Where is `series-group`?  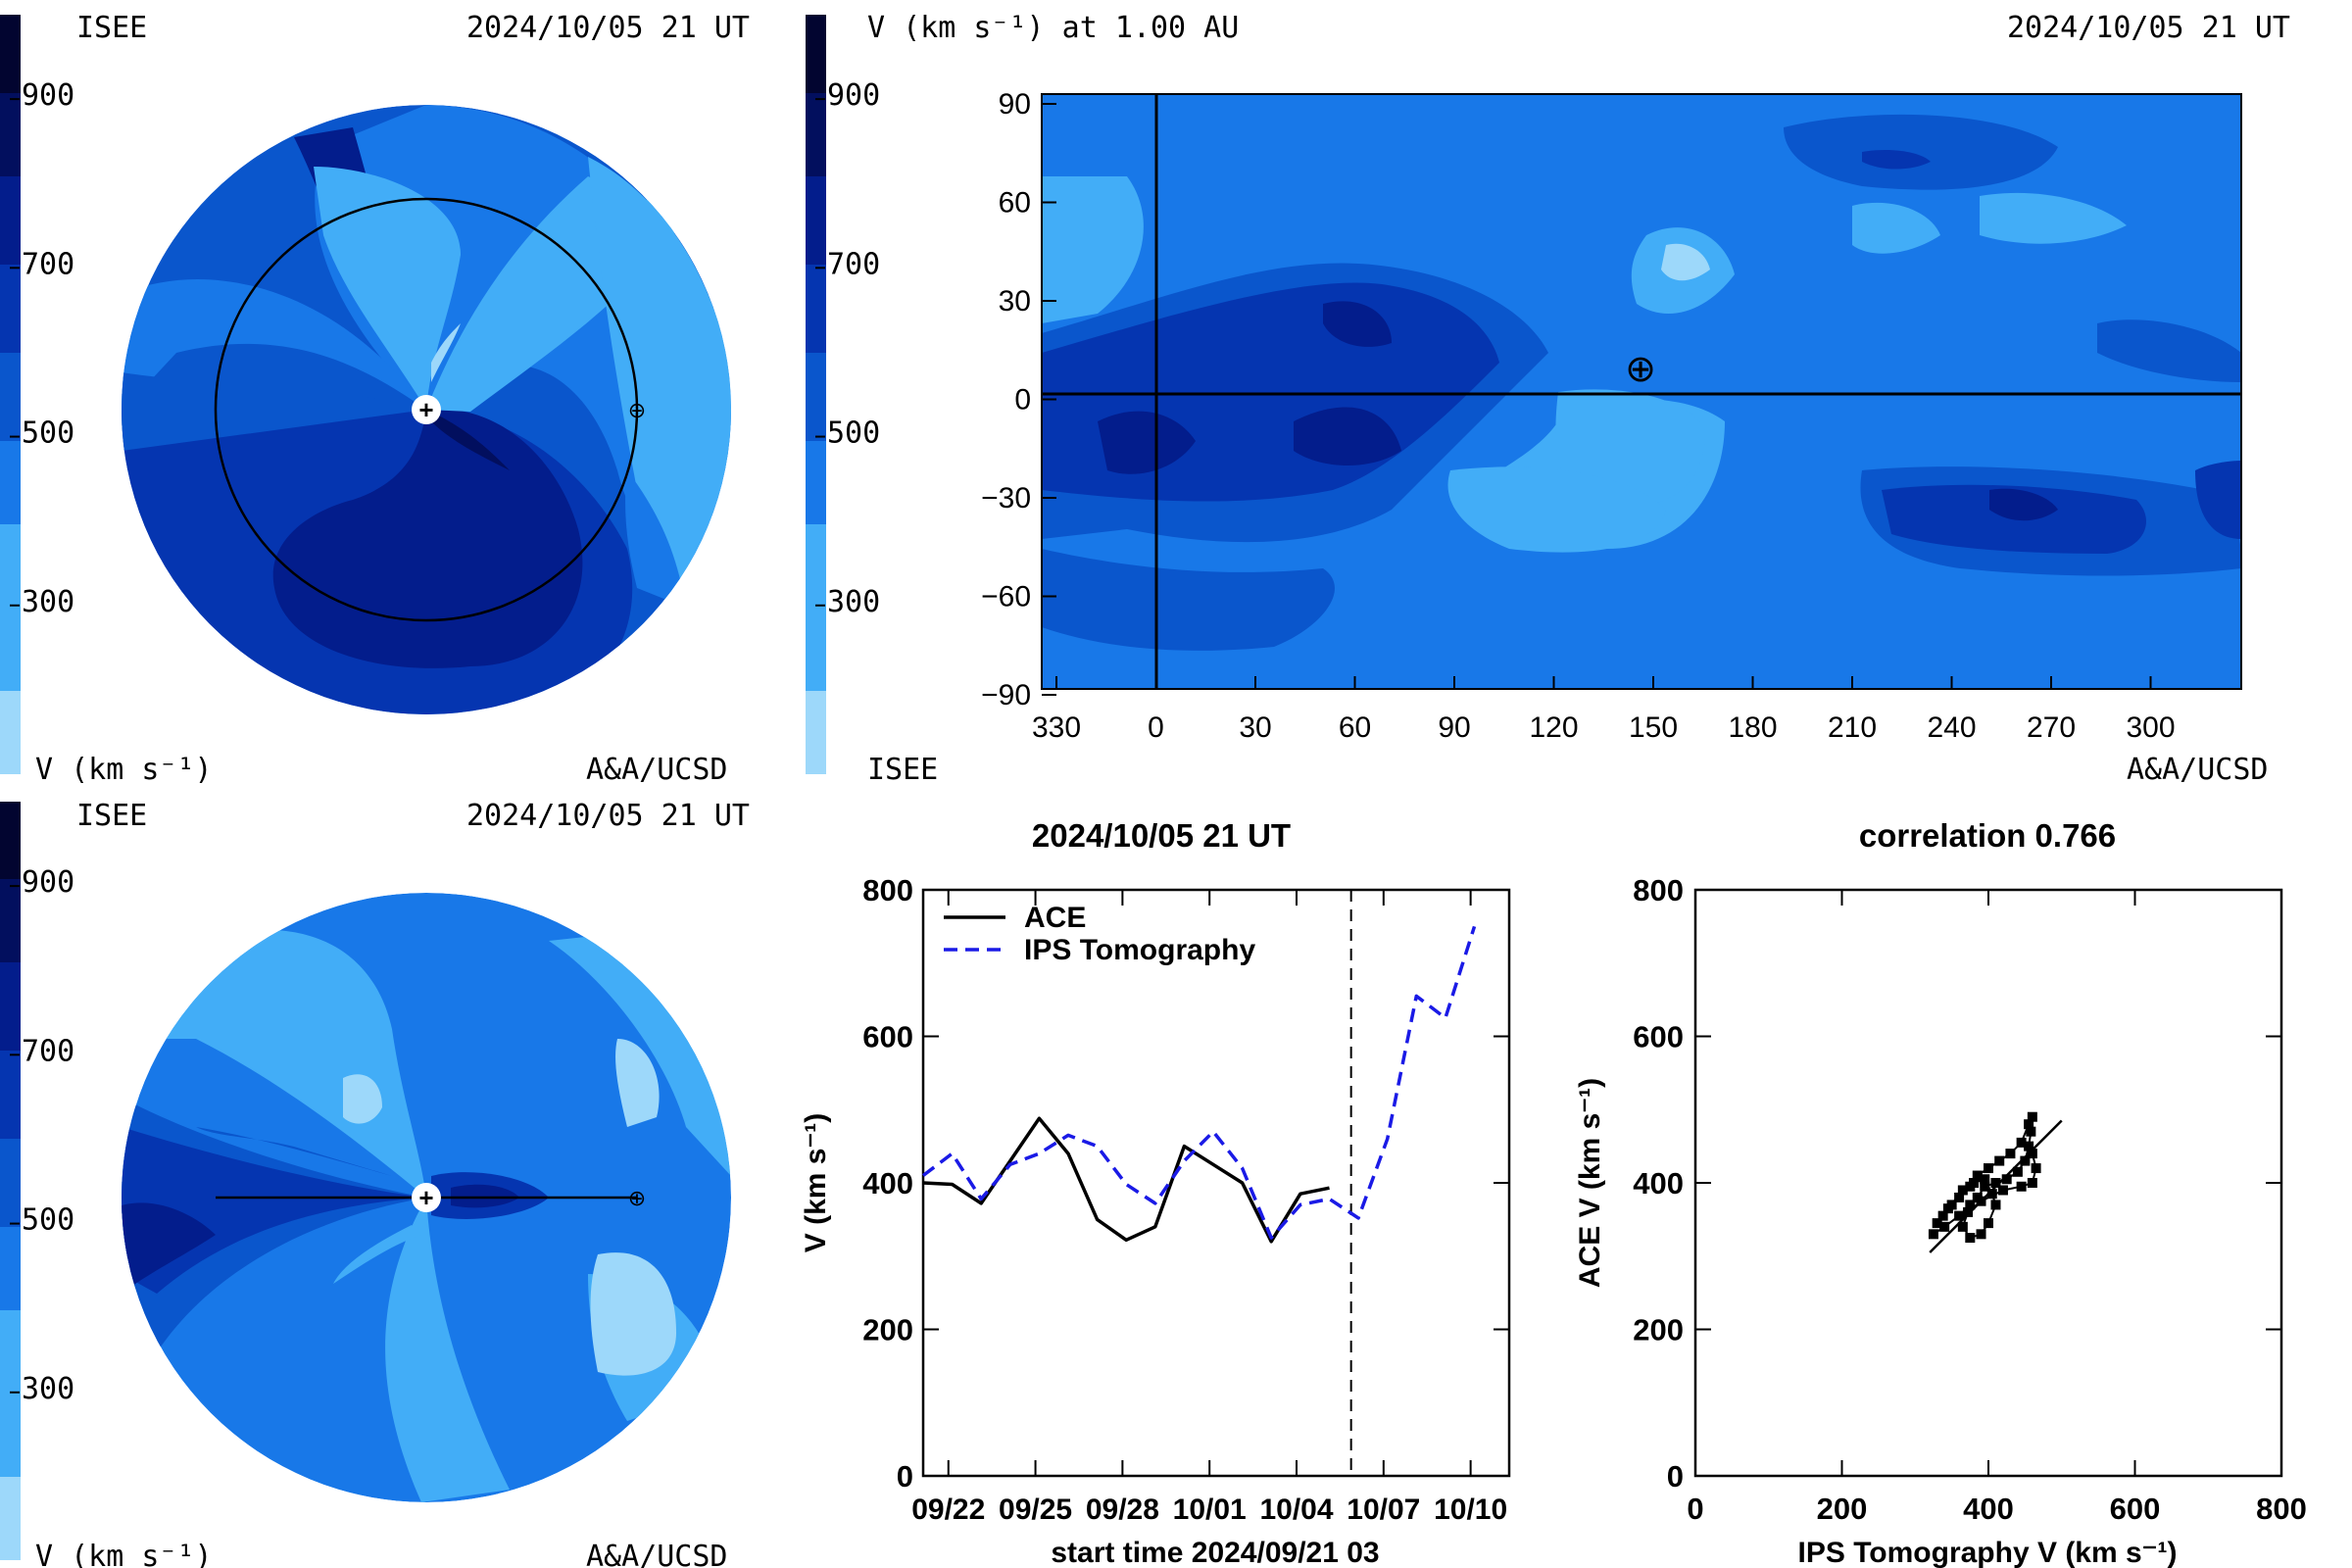 series-group is located at coordinates (1199, 1084).